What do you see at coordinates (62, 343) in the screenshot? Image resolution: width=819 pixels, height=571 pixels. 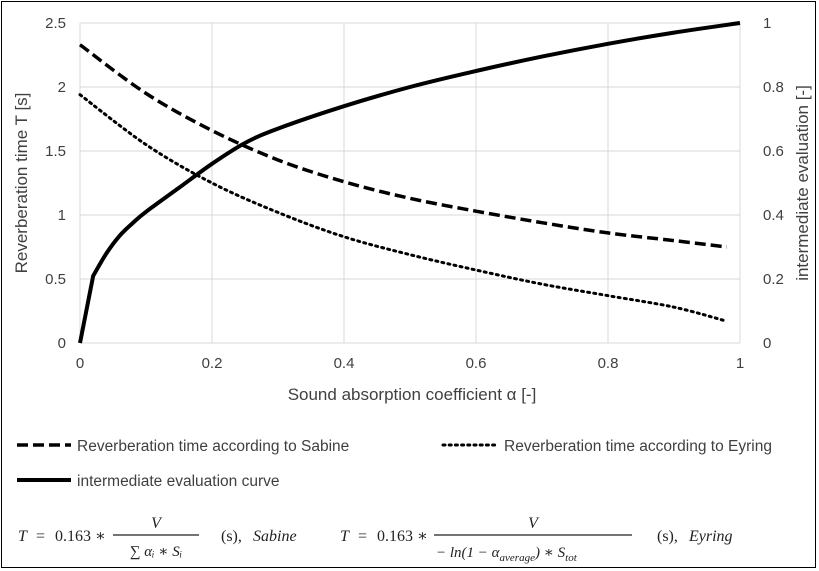 I see `y-left-tick-label: 0` at bounding box center [62, 343].